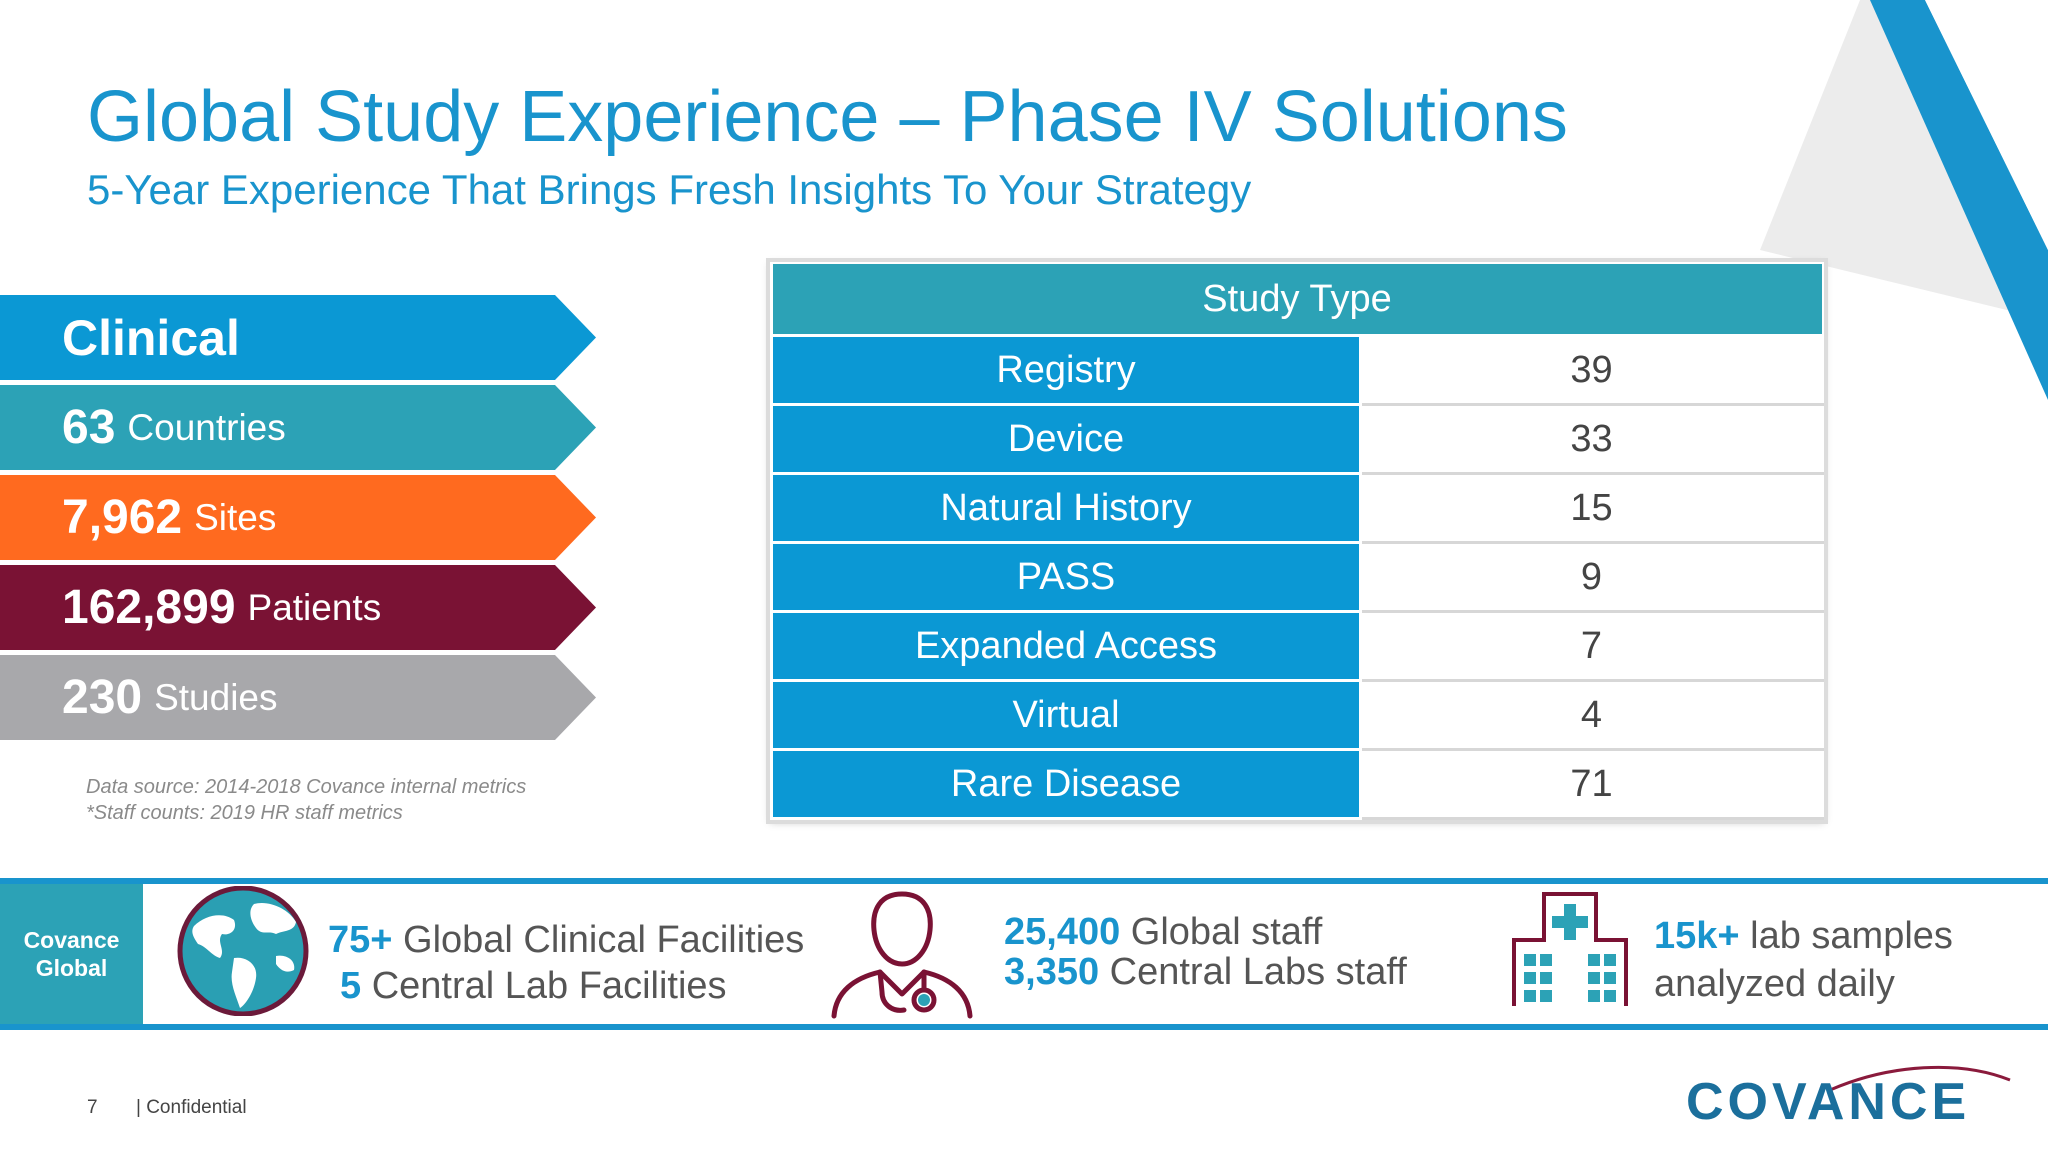  I want to click on table-row: Device 33, so click(1297, 439).